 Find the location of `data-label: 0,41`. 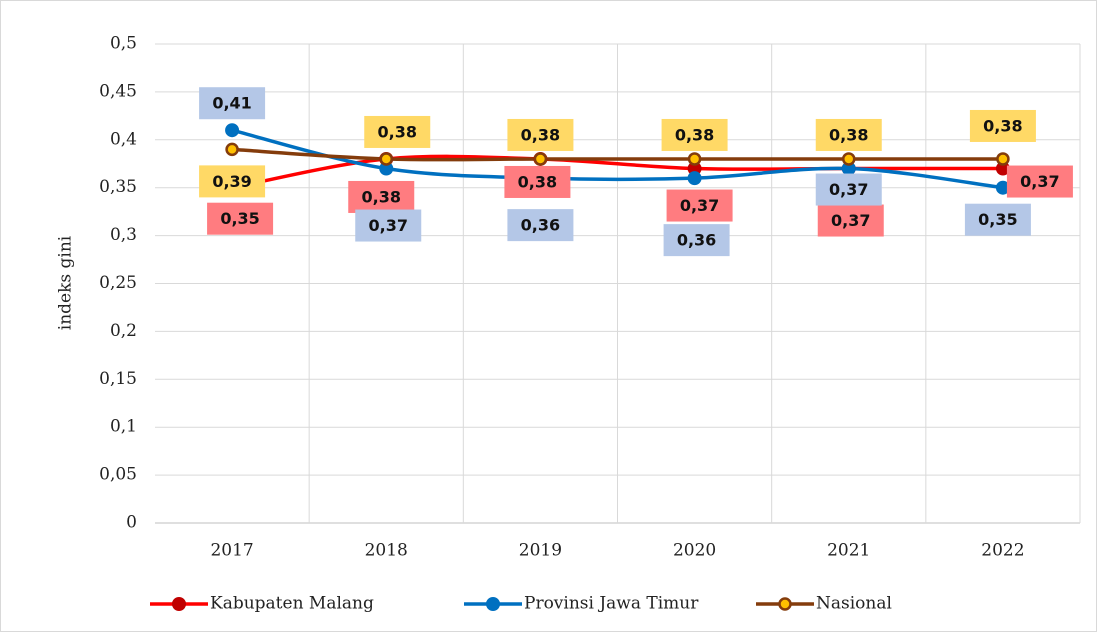

data-label: 0,41 is located at coordinates (231, 103).